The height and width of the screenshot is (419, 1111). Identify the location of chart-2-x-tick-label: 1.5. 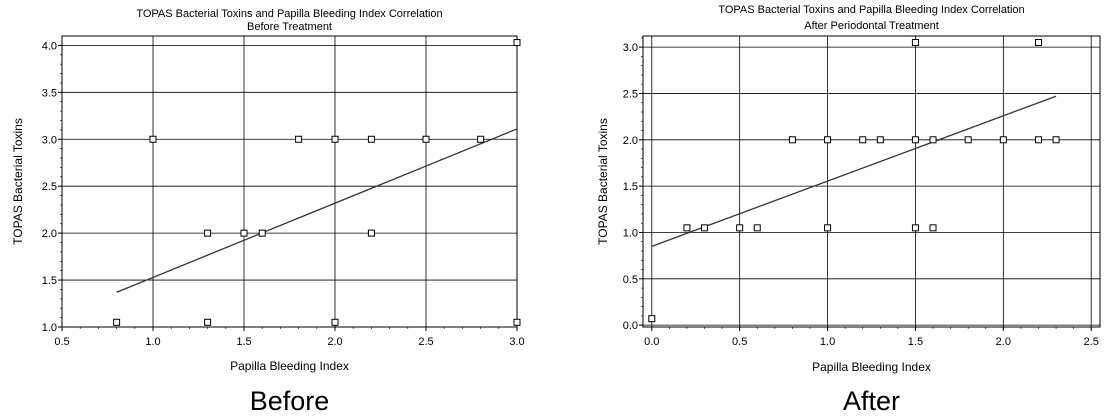
(915, 342).